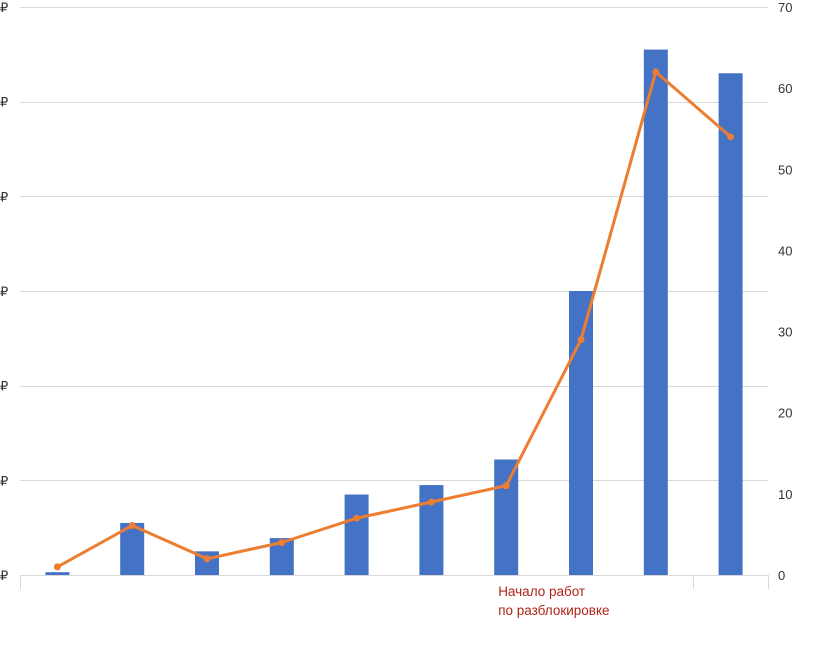 The width and height of the screenshot is (813, 653). Describe the element at coordinates (785, 291) in the screenshot. I see `right-axis-ticks: 0 10 20 30 40 50 60 70` at that location.